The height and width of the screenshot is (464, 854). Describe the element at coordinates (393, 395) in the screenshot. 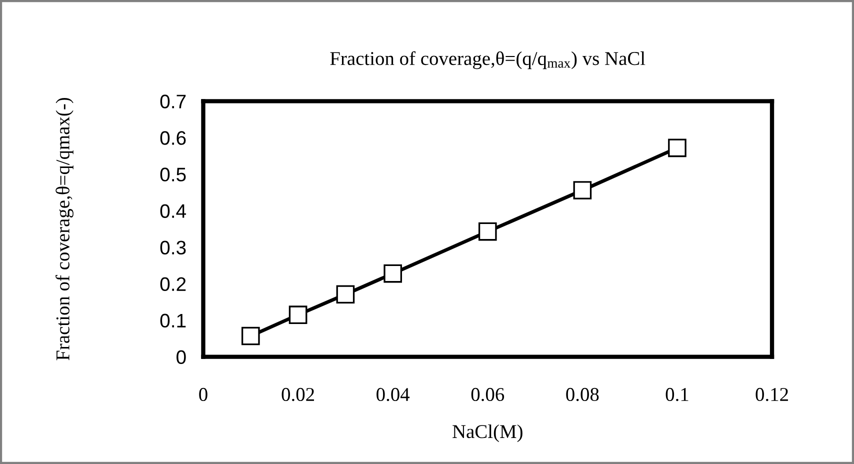

I see `x-tick-label: 0.04` at that location.